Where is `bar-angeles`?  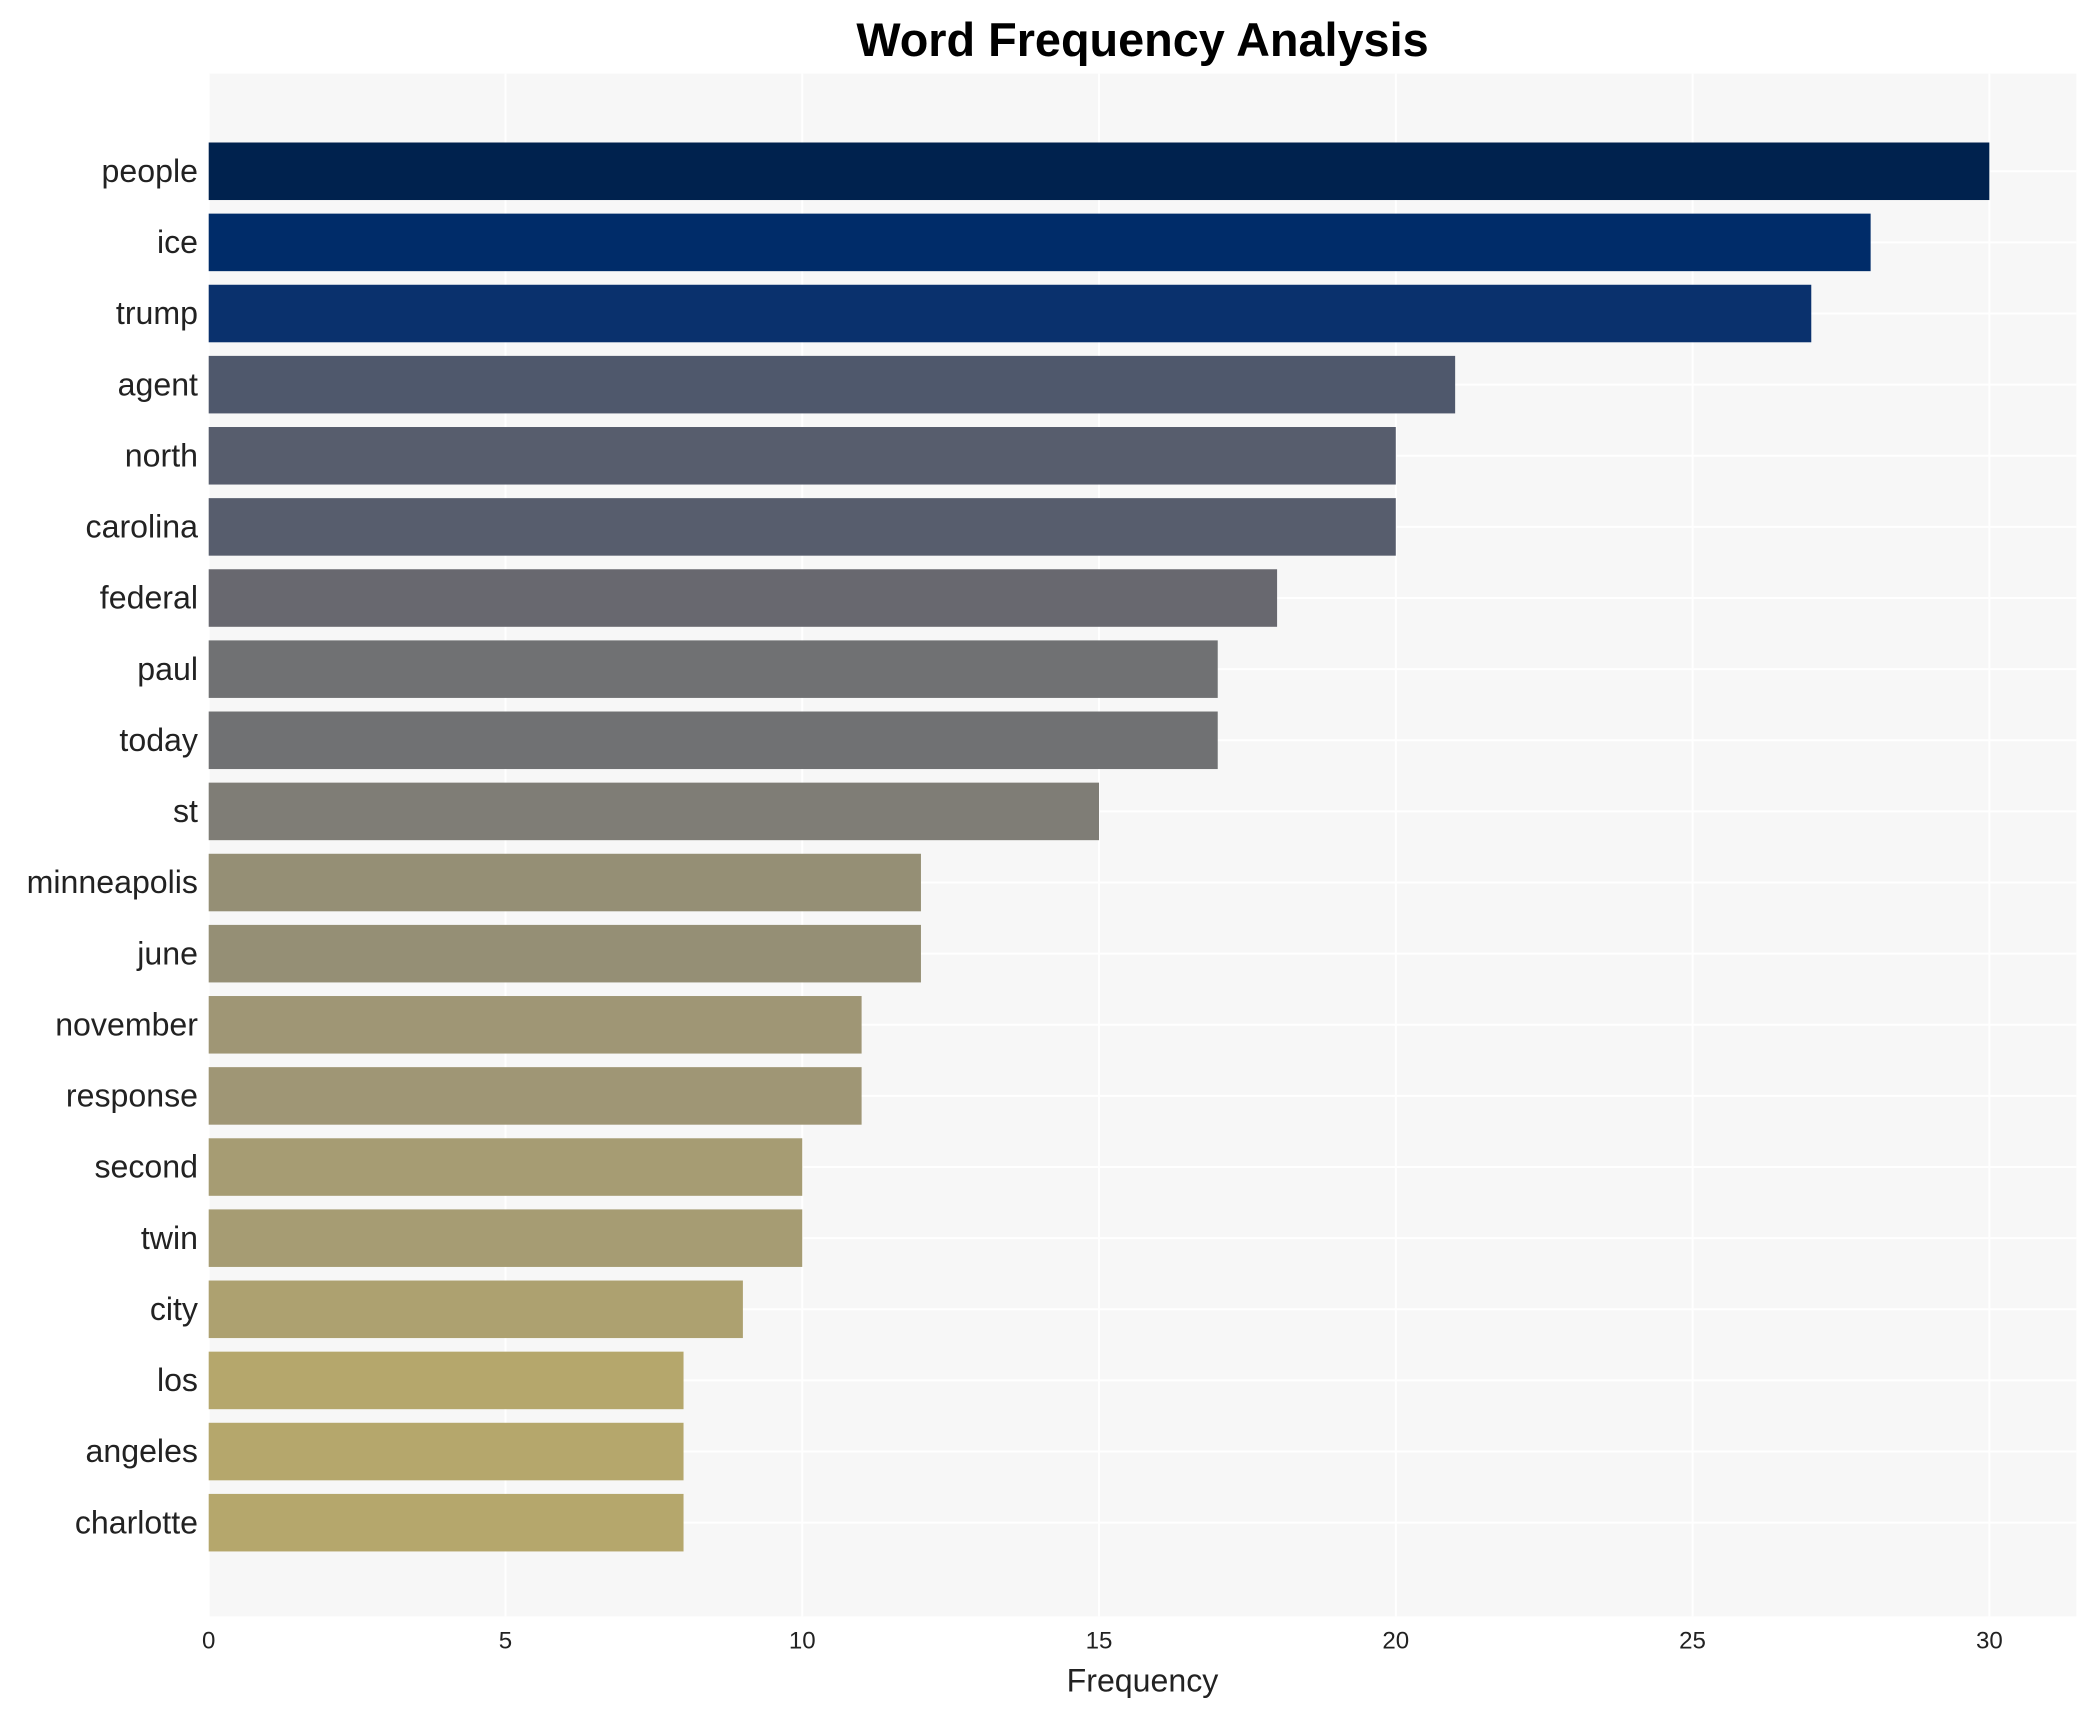 bar-angeles is located at coordinates (446, 1451).